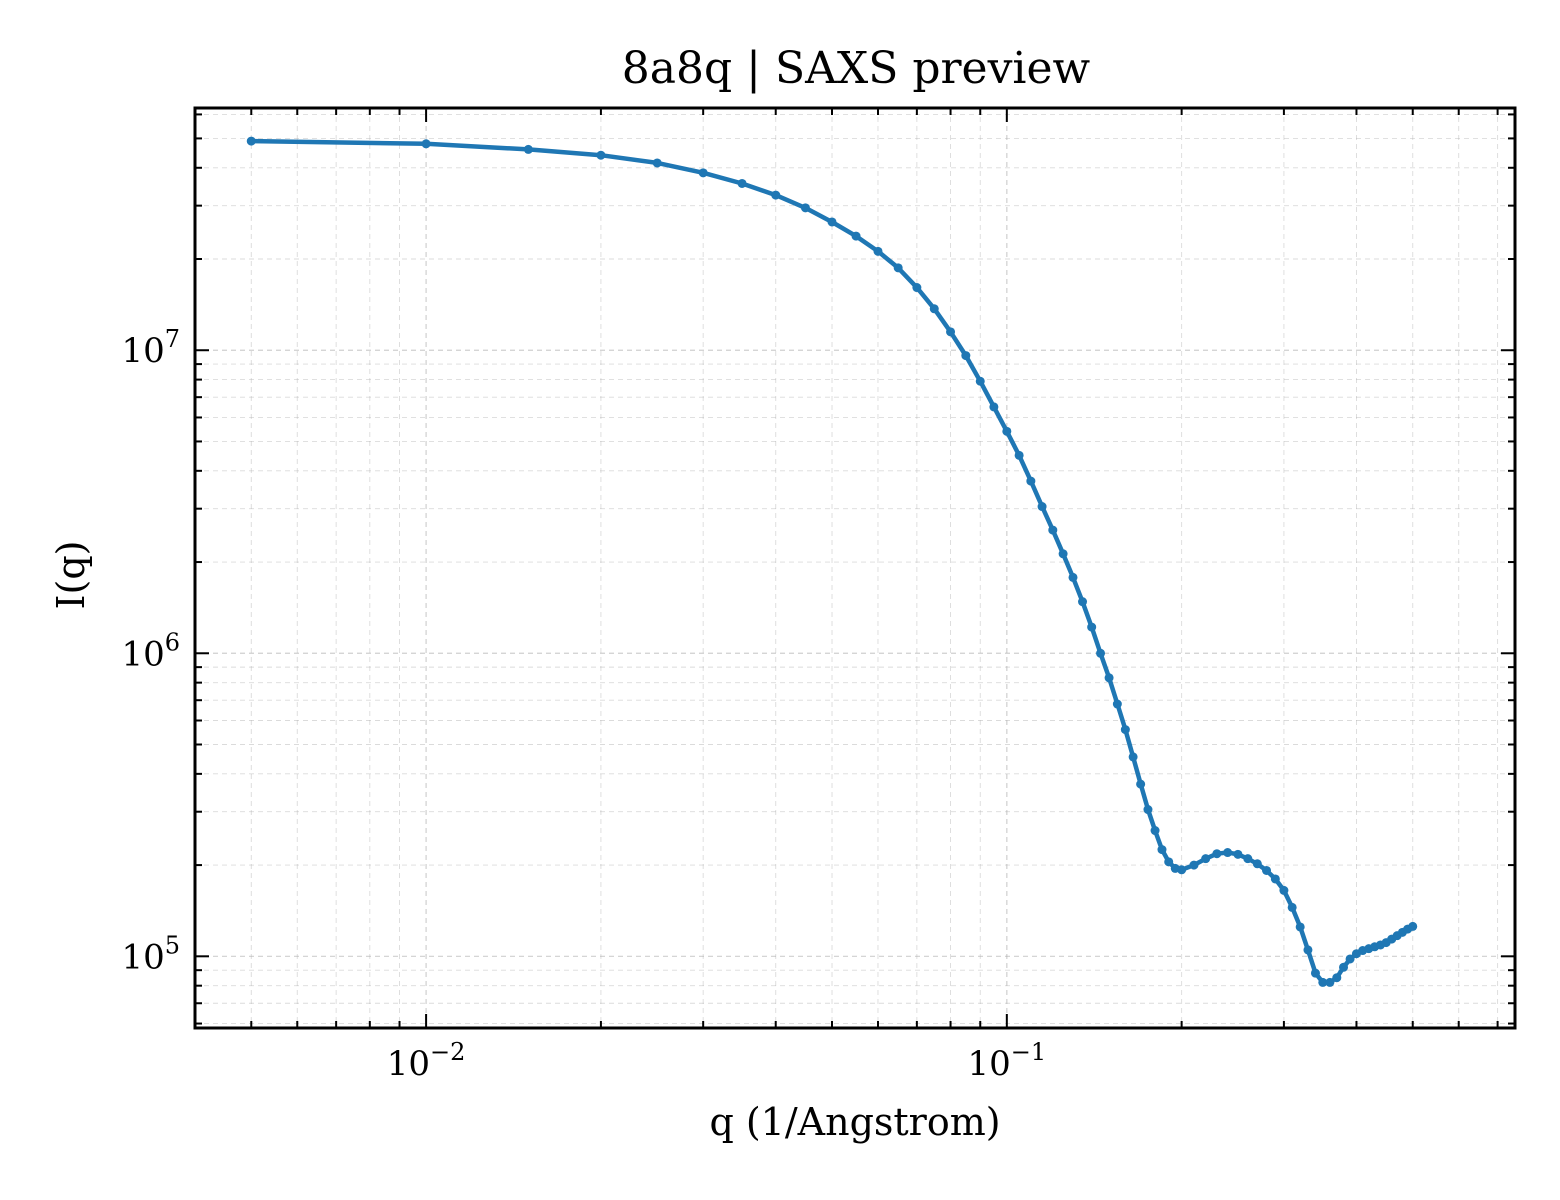  I want to click on y-tick-label: 10⁵, so click(150, 954).